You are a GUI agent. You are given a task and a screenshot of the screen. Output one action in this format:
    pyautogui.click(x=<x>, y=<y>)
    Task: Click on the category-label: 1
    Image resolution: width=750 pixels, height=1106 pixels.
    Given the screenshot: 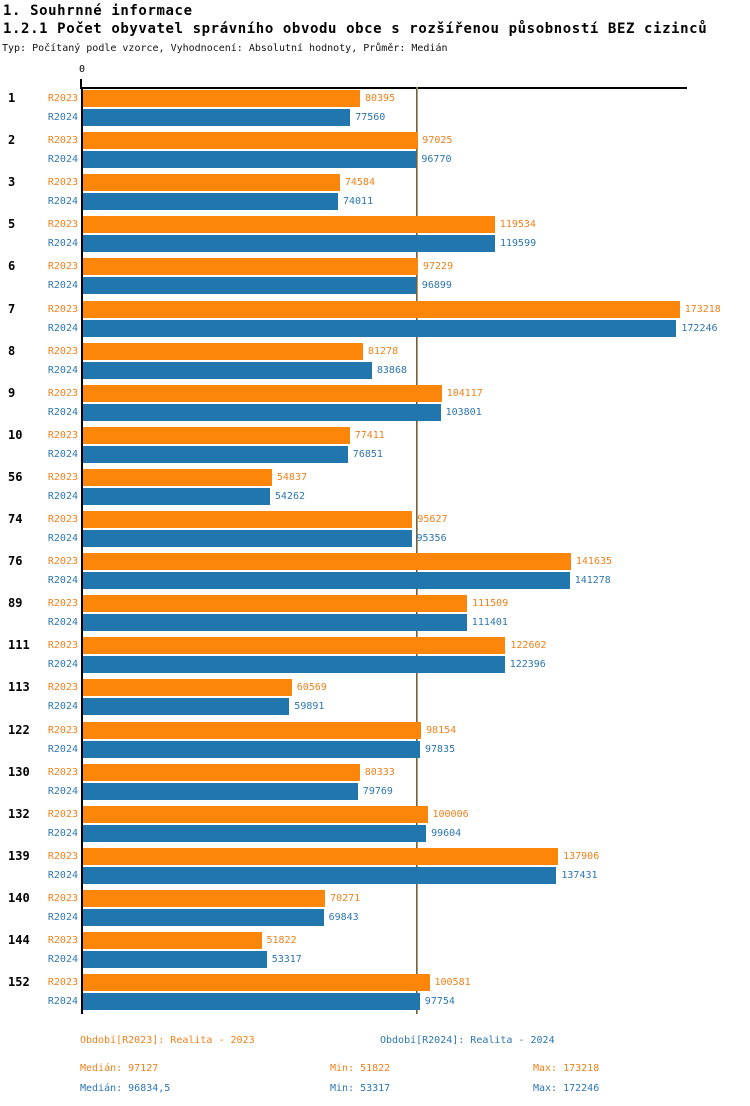 What is the action you would take?
    pyautogui.click(x=12, y=98)
    